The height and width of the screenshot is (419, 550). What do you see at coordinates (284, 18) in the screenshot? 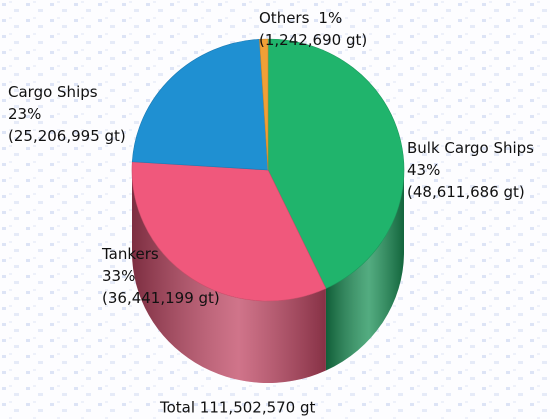
I see `slice-name: Others` at bounding box center [284, 18].